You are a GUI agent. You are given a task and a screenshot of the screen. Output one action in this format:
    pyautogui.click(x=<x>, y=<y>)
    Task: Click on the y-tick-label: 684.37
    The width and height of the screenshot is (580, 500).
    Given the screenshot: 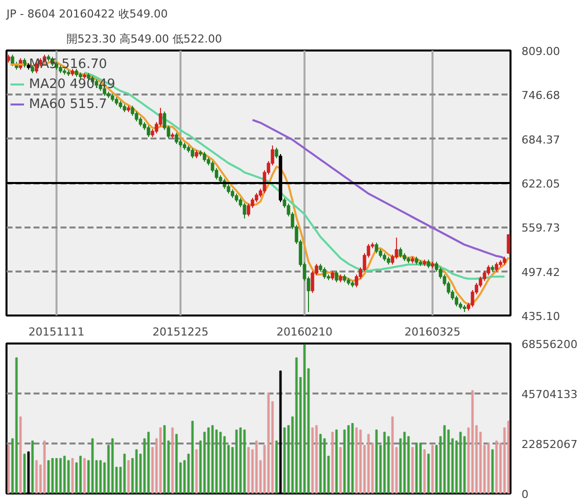 What is the action you would take?
    pyautogui.click(x=541, y=139)
    